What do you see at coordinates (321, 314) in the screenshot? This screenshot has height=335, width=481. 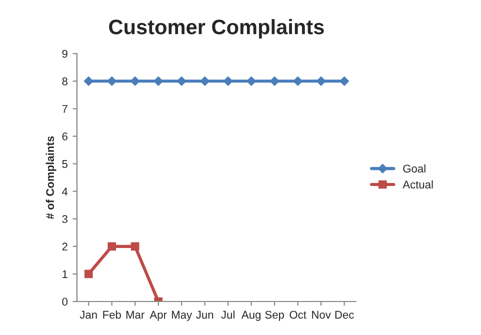 I see `x-tick-label: Nov` at bounding box center [321, 314].